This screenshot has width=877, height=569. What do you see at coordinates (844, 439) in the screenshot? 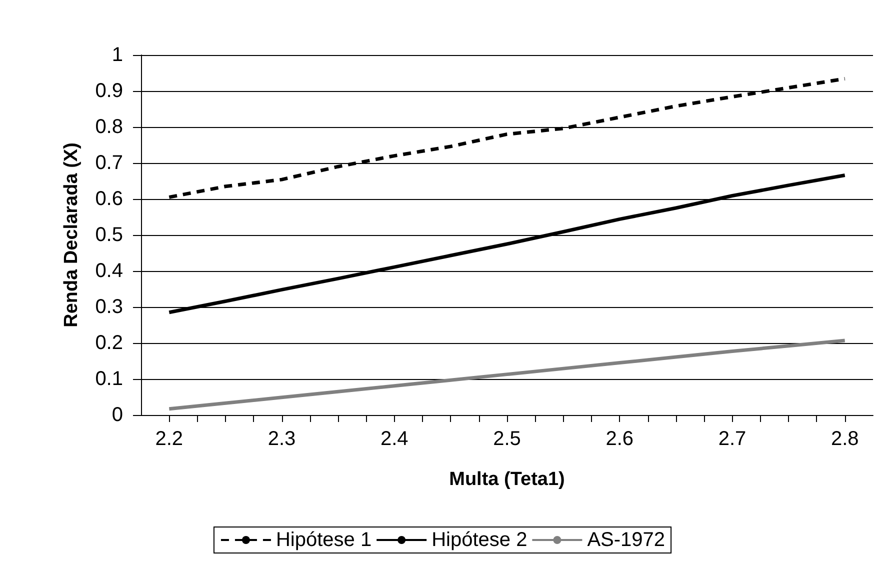
I see `x-tick-label: 2.8` at bounding box center [844, 439].